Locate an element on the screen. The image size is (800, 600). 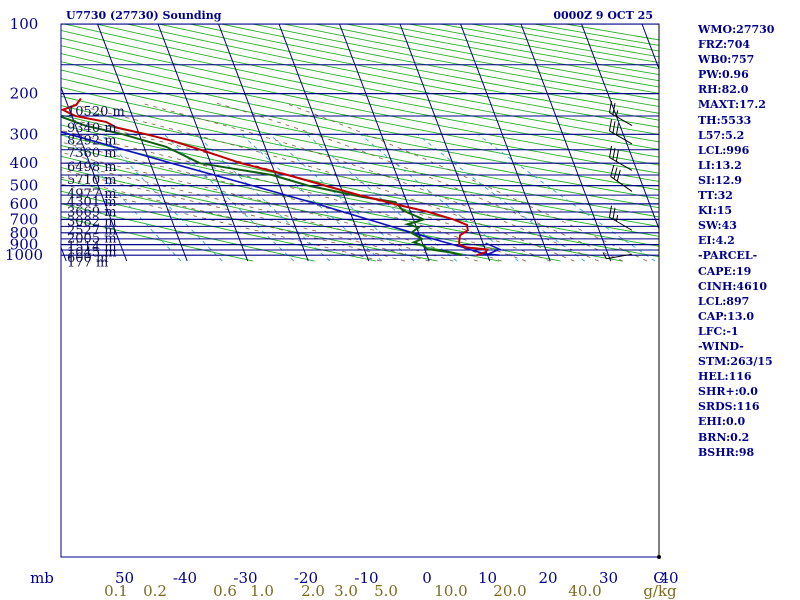
temperature-tick-label: 40 is located at coordinates (668, 578).